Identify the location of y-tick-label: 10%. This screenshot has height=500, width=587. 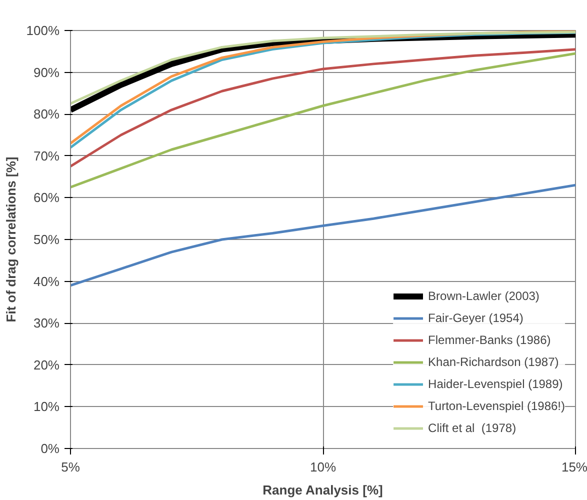
(46, 406).